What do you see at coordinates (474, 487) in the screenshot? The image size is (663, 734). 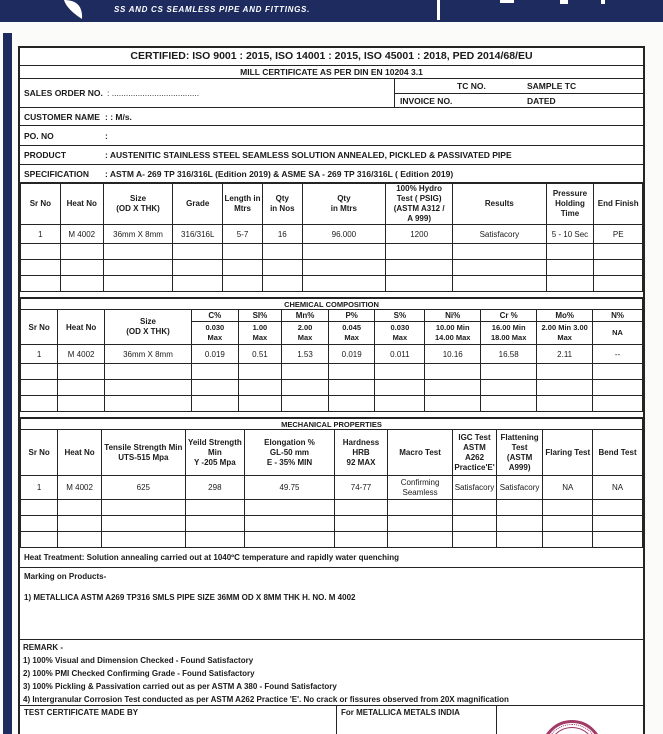 I see `cell-igc-test: Satisfacory` at bounding box center [474, 487].